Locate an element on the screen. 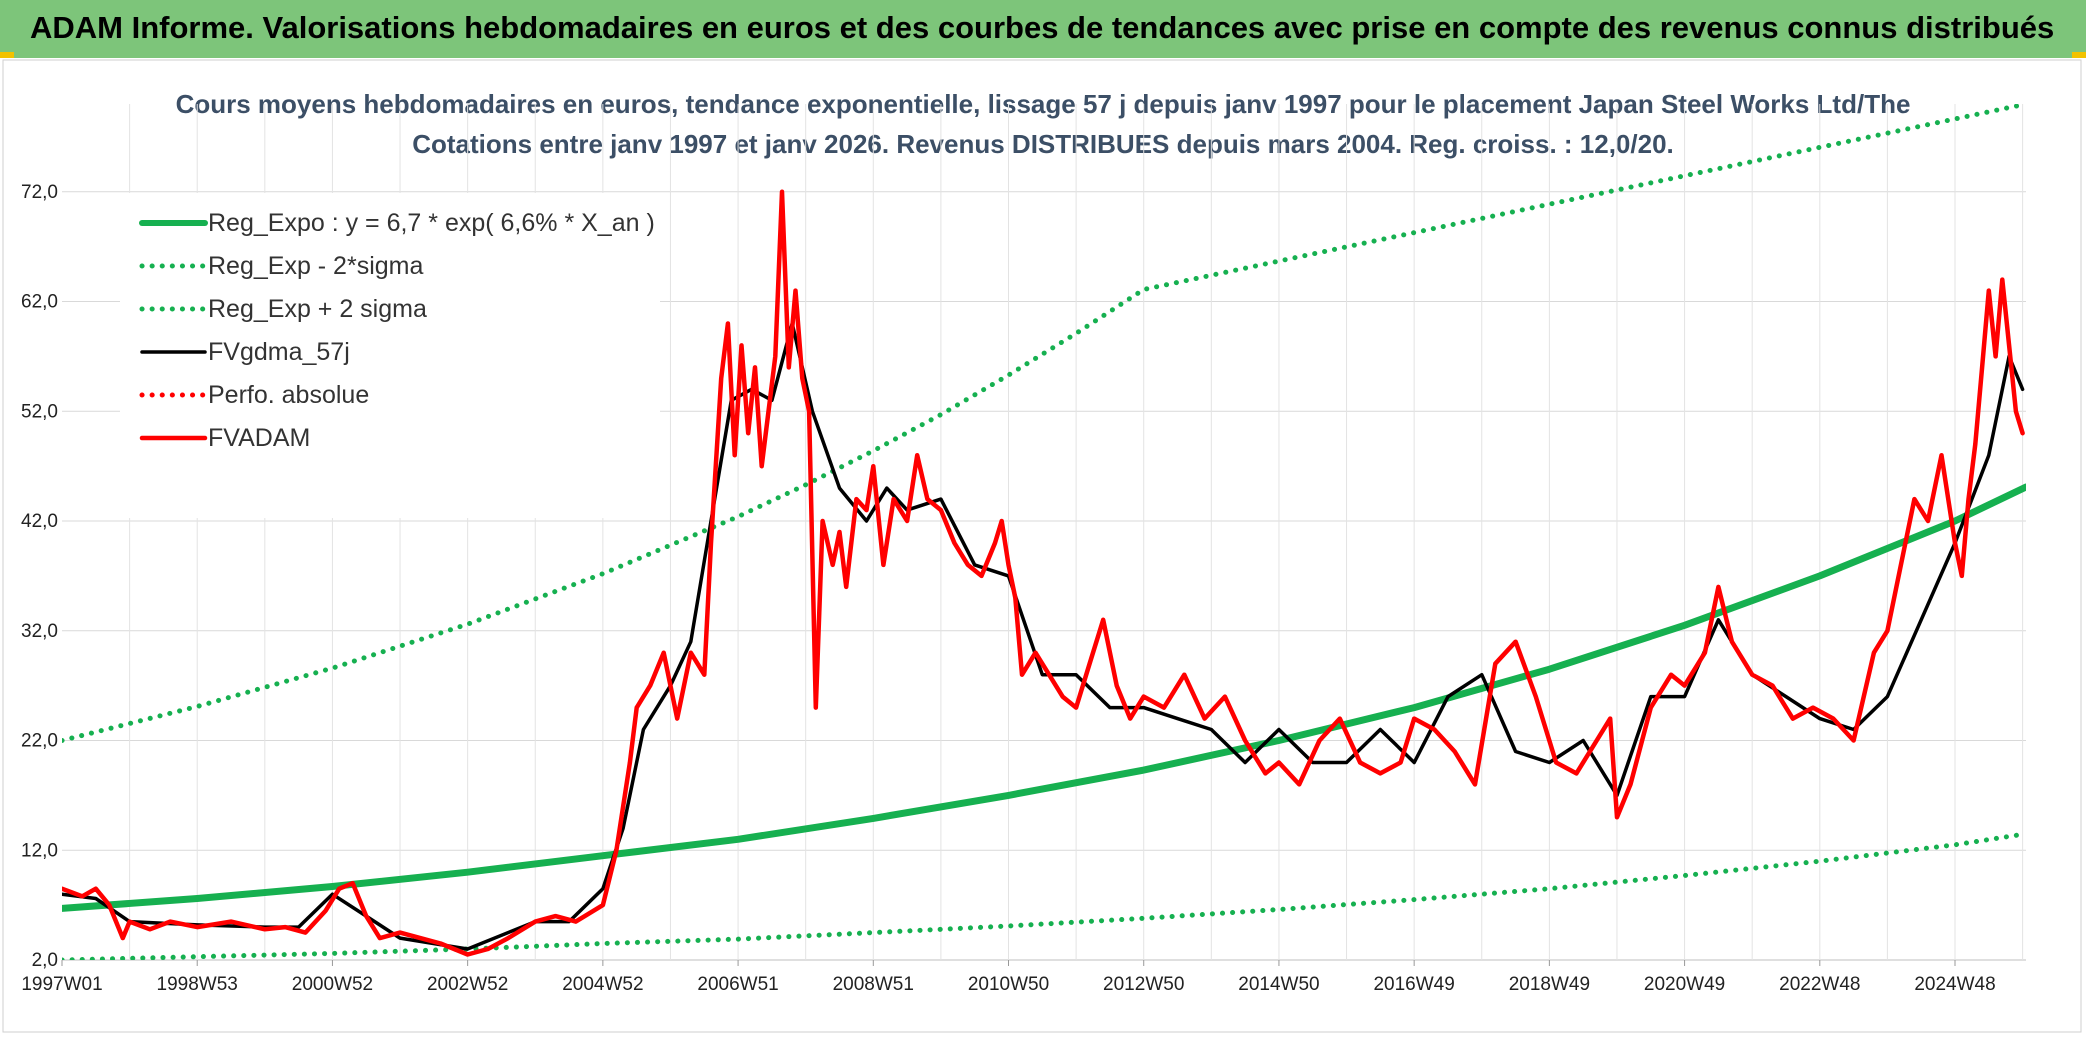  x-tick-label: 2020W49 is located at coordinates (1684, 984).